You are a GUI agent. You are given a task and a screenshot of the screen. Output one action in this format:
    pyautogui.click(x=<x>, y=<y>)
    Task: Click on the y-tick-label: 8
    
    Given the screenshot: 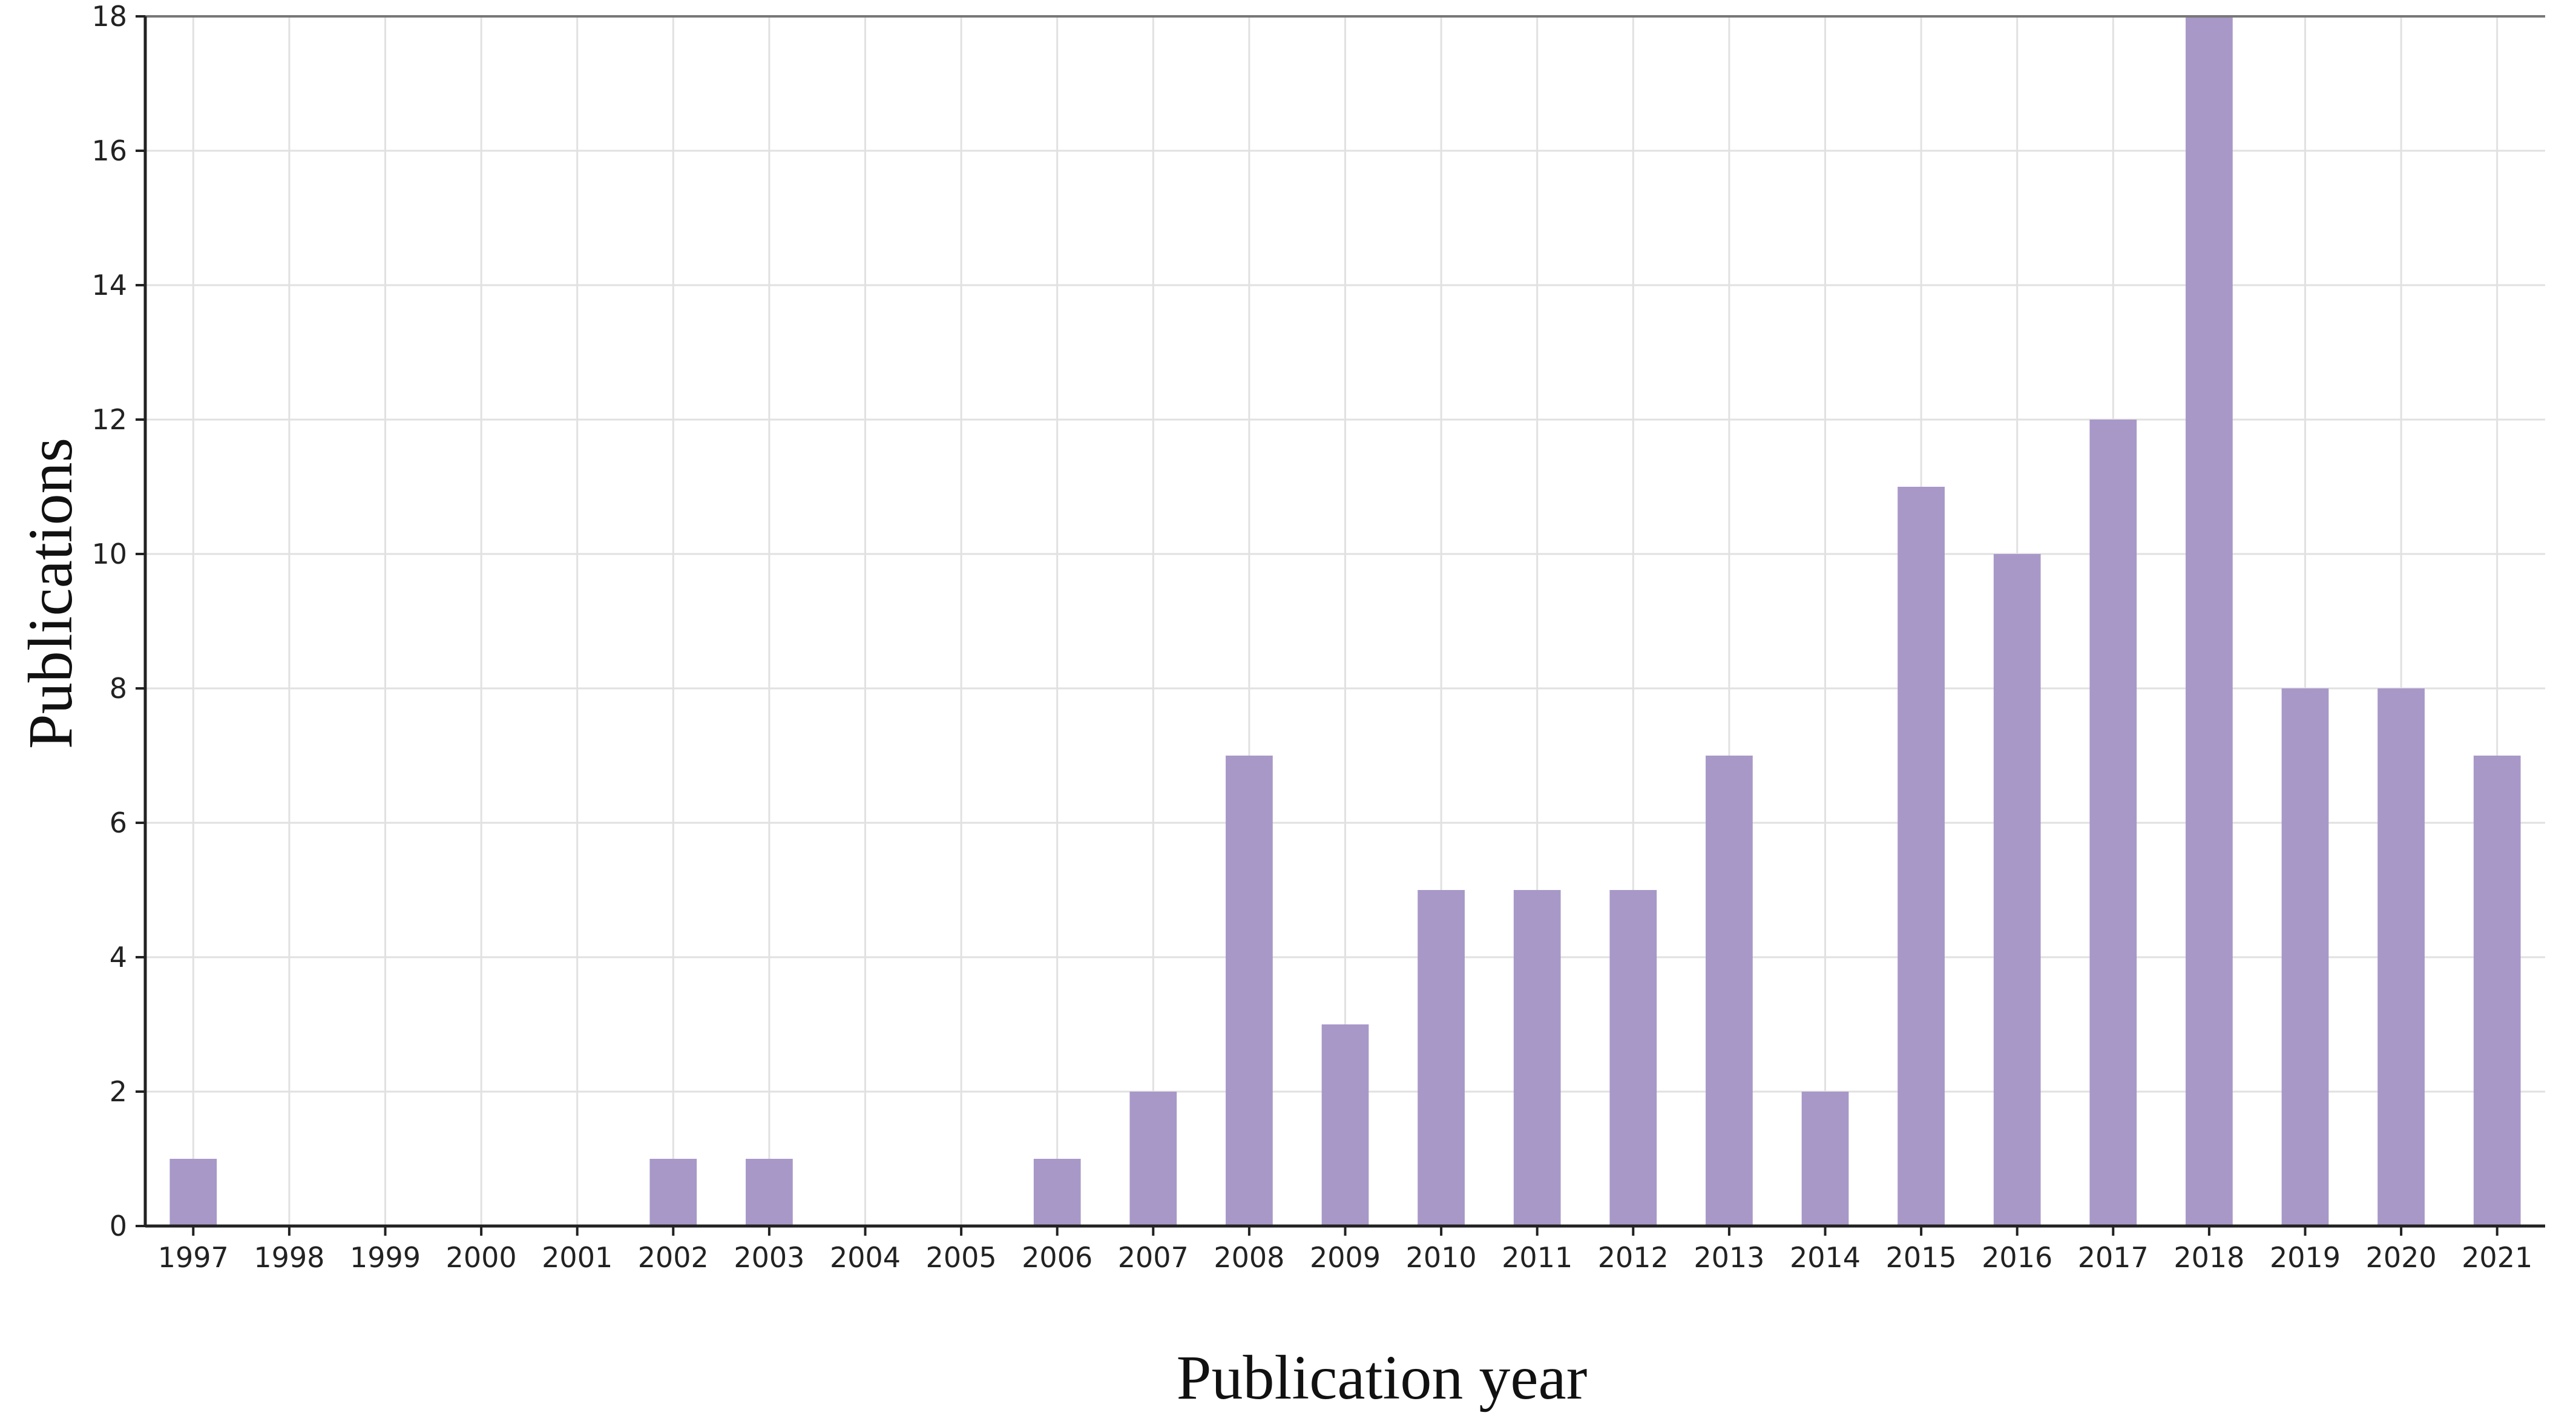 What is the action you would take?
    pyautogui.click(x=118, y=688)
    